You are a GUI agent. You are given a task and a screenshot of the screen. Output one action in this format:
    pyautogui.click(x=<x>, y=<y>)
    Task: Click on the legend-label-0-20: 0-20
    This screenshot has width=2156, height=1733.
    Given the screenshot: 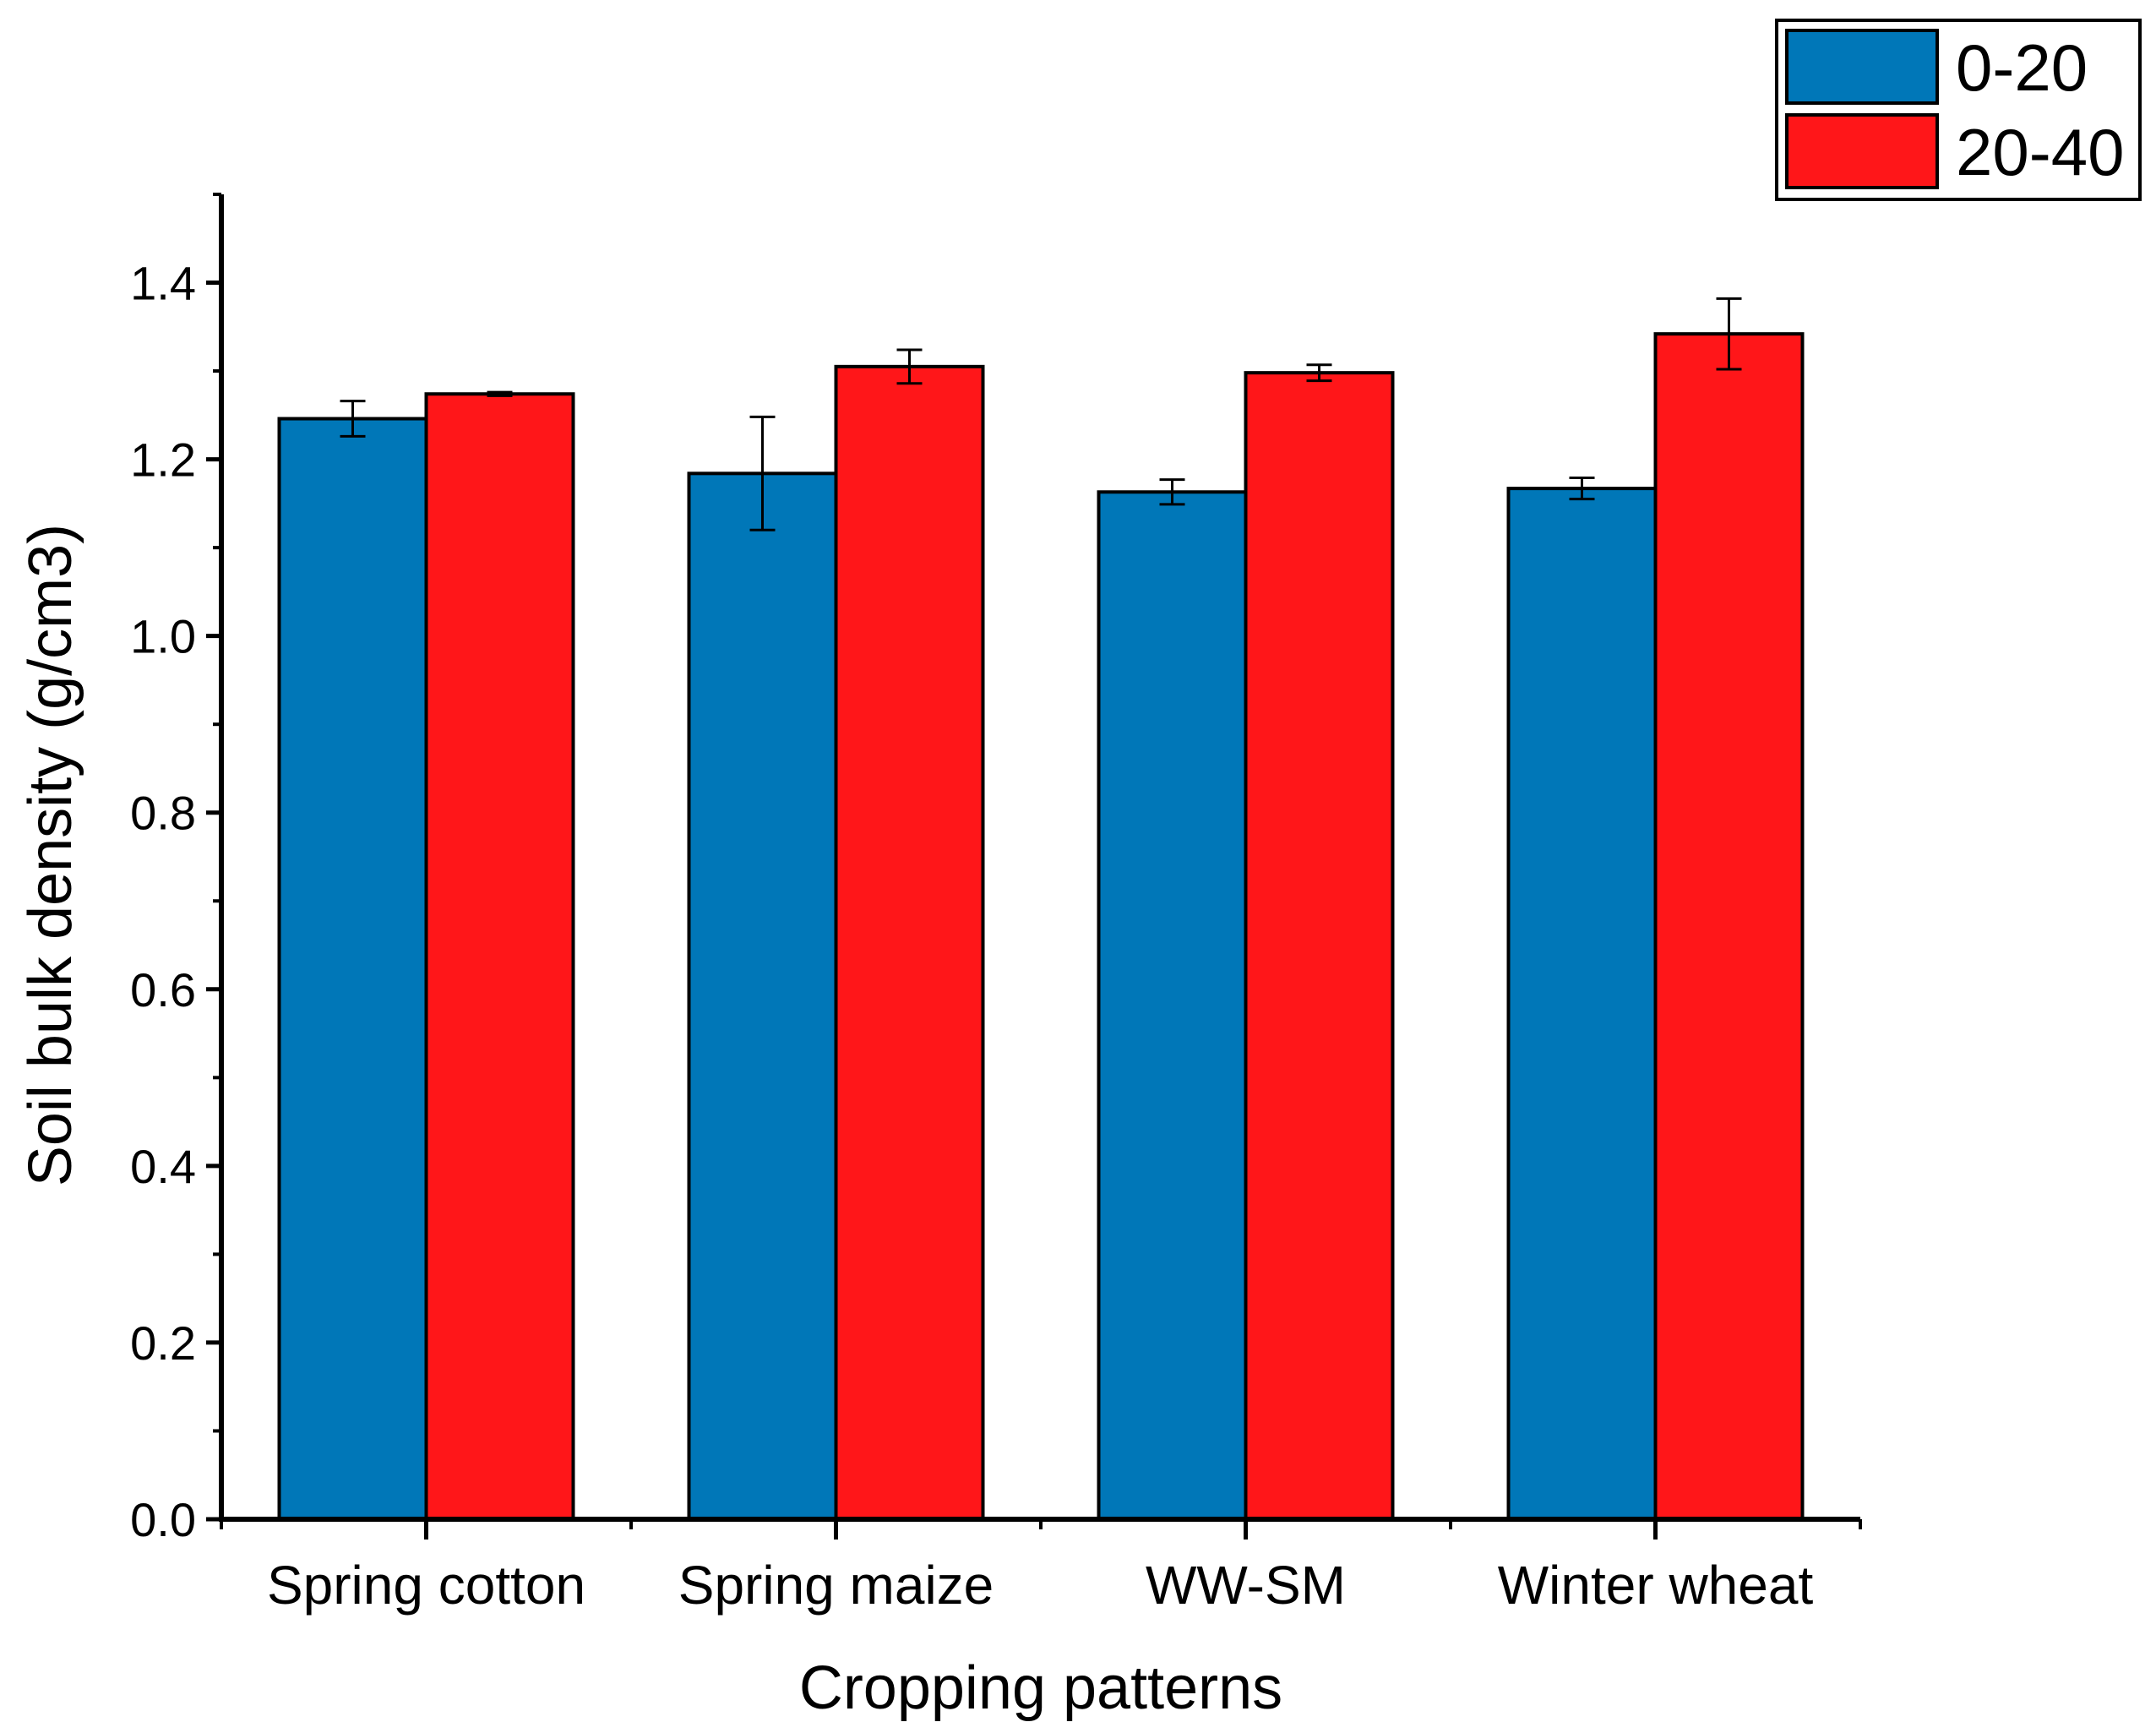 What is the action you would take?
    pyautogui.click(x=2022, y=68)
    